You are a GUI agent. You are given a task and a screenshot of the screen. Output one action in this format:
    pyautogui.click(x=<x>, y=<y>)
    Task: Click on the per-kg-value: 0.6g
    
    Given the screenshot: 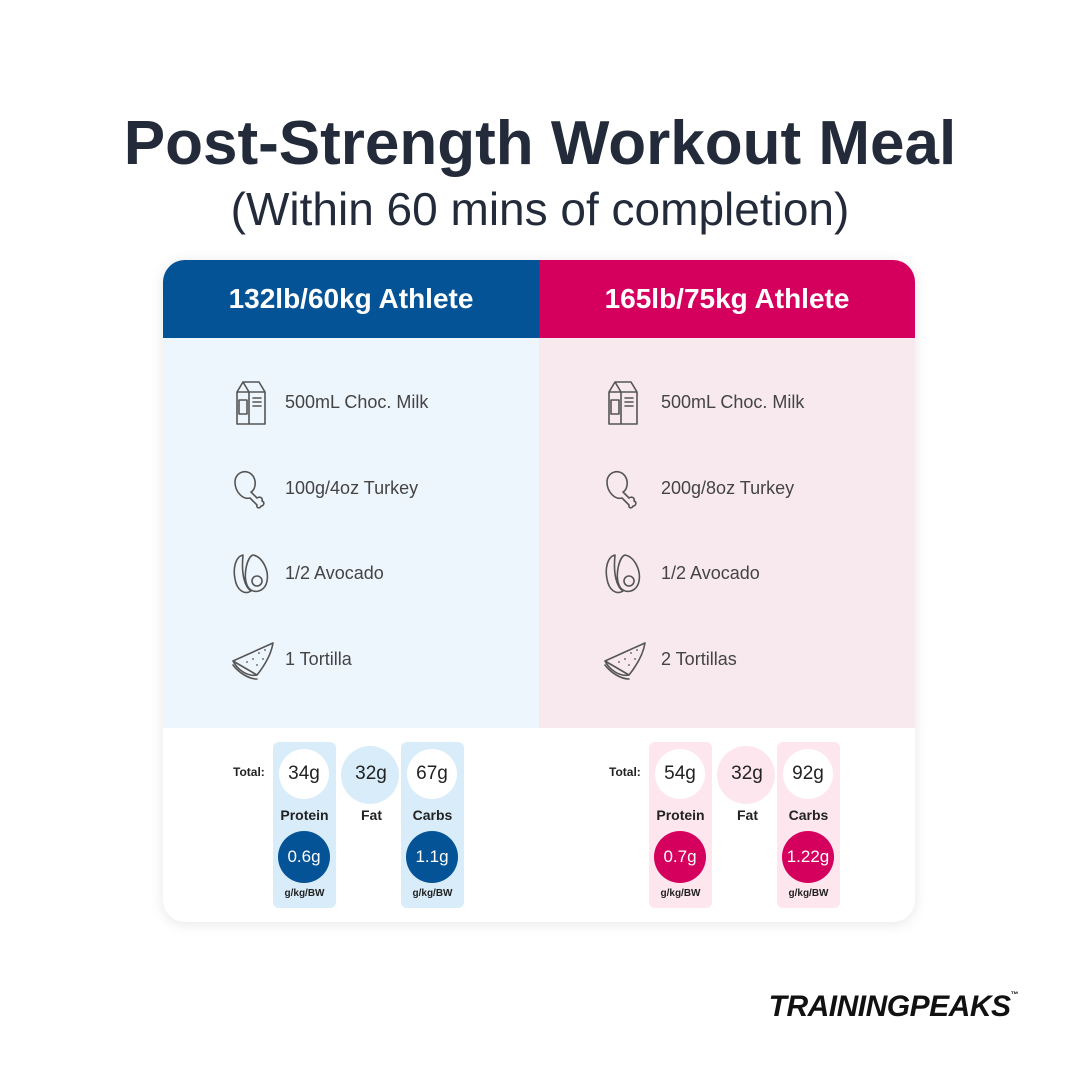 What is the action you would take?
    pyautogui.click(x=304, y=857)
    